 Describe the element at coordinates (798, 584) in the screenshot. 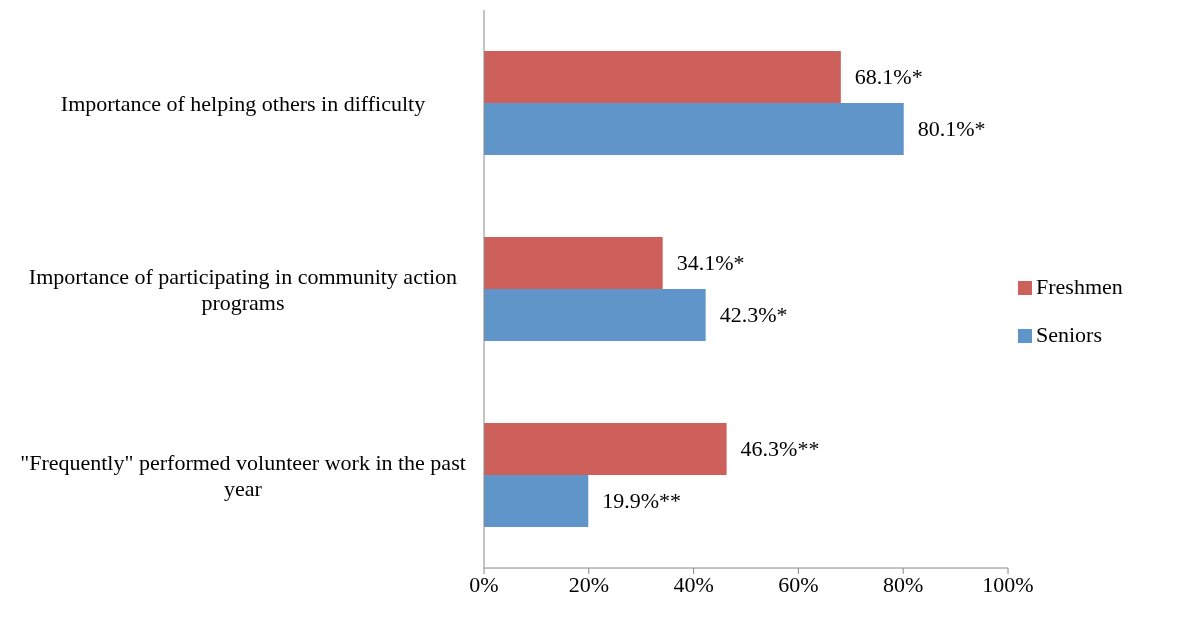

I see `x-tick-label: 60%` at that location.